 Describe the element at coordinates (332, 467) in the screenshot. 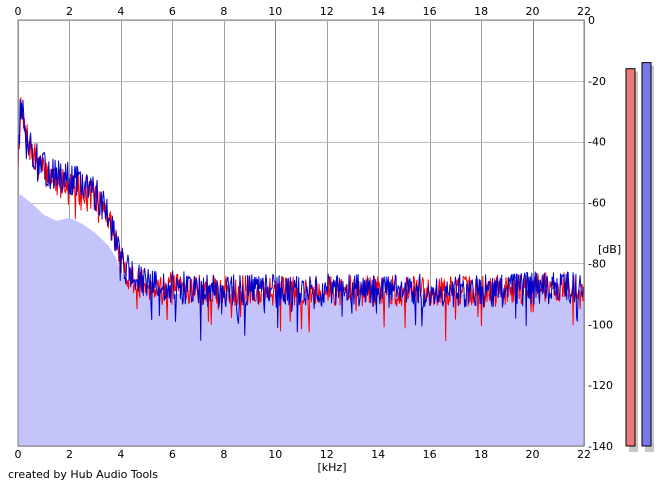

I see `x-axis-unit-label: [kHz]` at that location.